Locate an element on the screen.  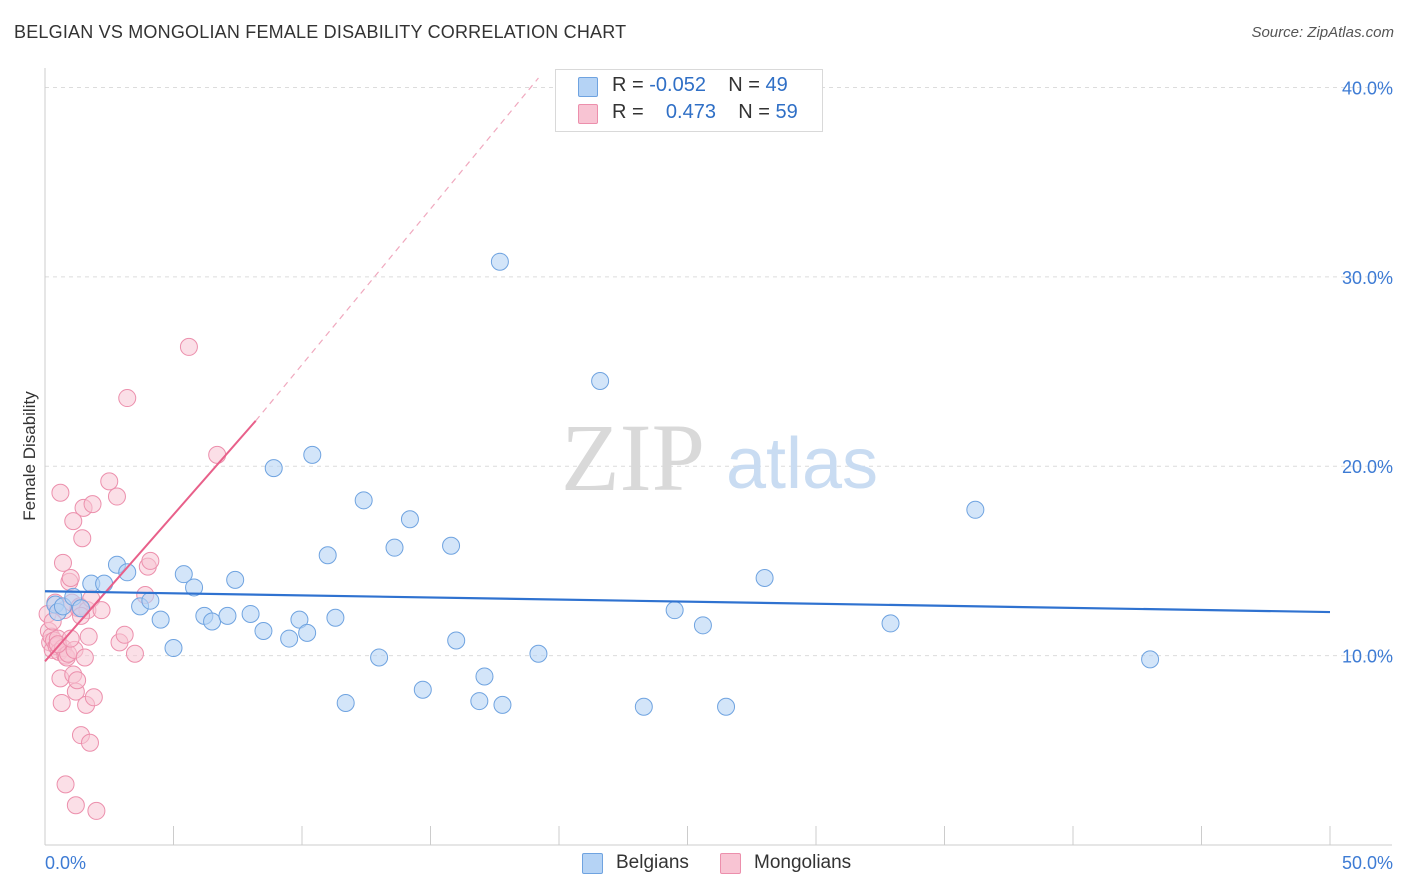
x-tick-label: 0.0% is located at coordinates (65, 863).